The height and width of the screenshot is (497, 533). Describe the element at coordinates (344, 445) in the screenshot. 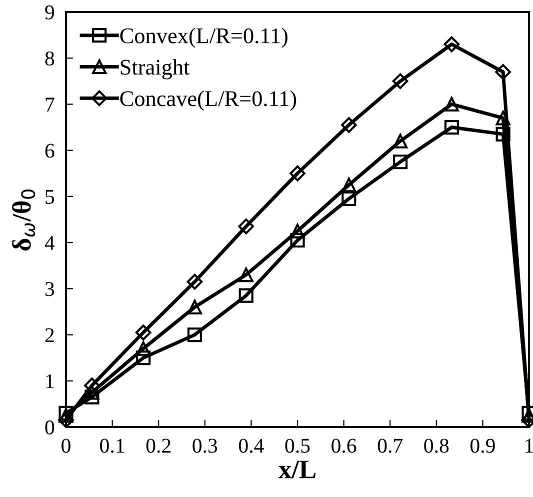

I see `x-tick-label: 0.6` at that location.